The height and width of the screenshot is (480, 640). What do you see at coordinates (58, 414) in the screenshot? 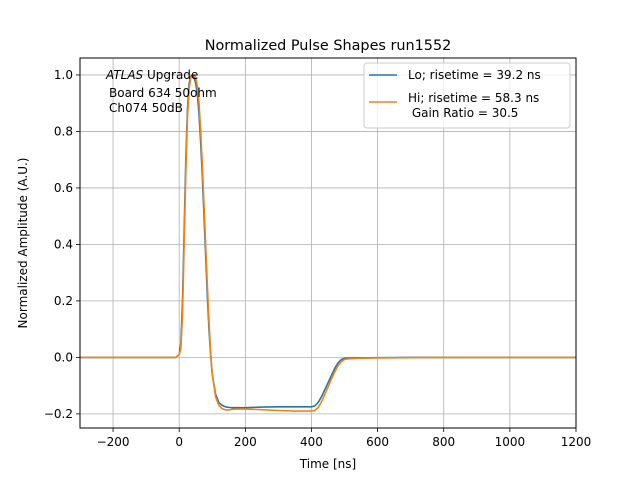
I see `y-tick-label: −0.2` at bounding box center [58, 414].